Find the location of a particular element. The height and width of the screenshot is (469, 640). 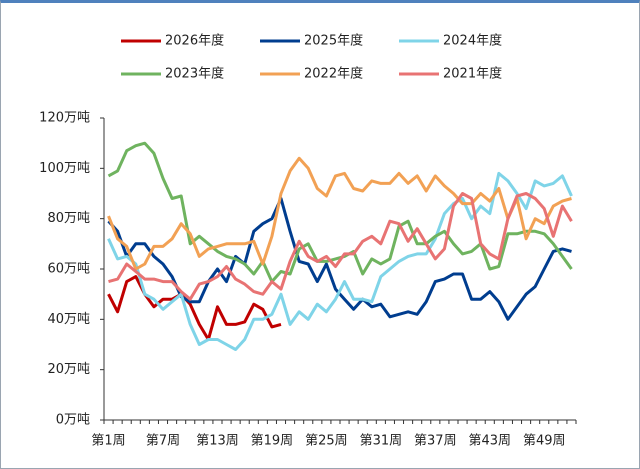

x-tick-label: 第13周 is located at coordinates (217, 441).